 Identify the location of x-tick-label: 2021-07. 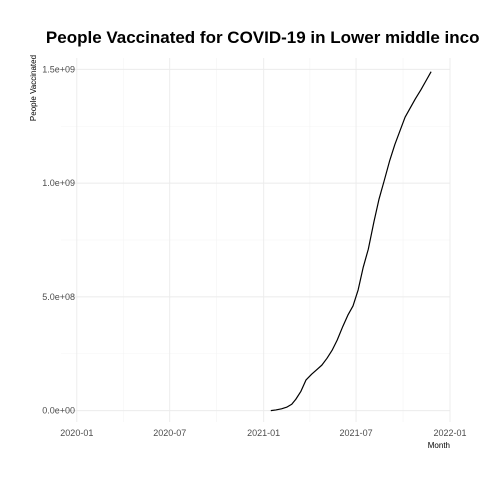
(356, 433).